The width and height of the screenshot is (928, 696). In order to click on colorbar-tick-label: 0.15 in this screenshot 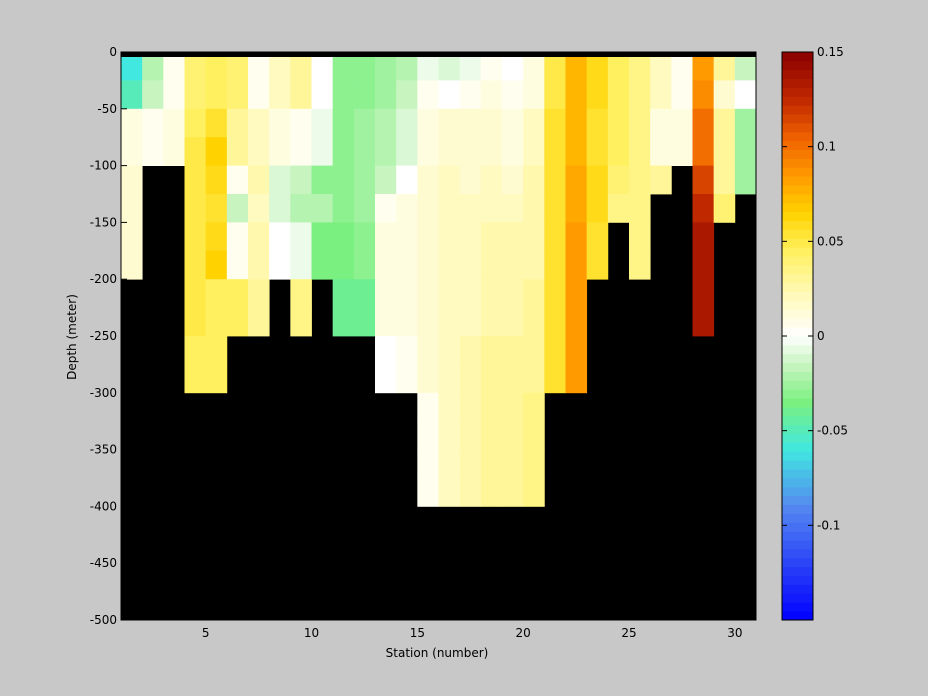, I will do `click(830, 52)`.